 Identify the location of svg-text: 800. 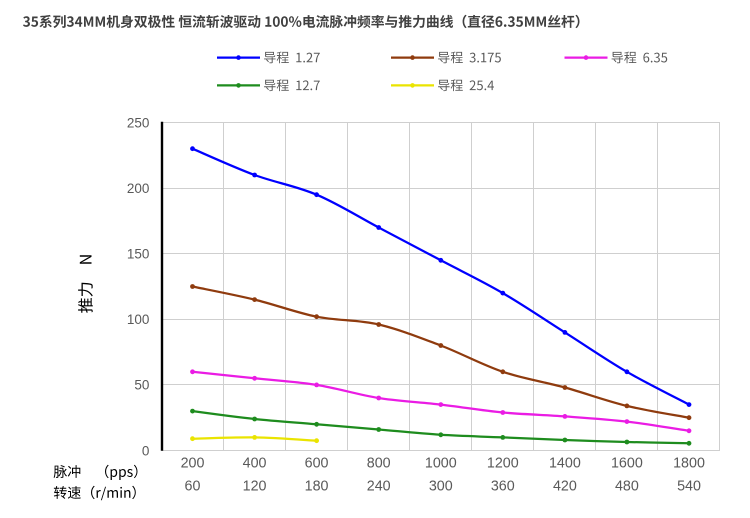
(379, 464).